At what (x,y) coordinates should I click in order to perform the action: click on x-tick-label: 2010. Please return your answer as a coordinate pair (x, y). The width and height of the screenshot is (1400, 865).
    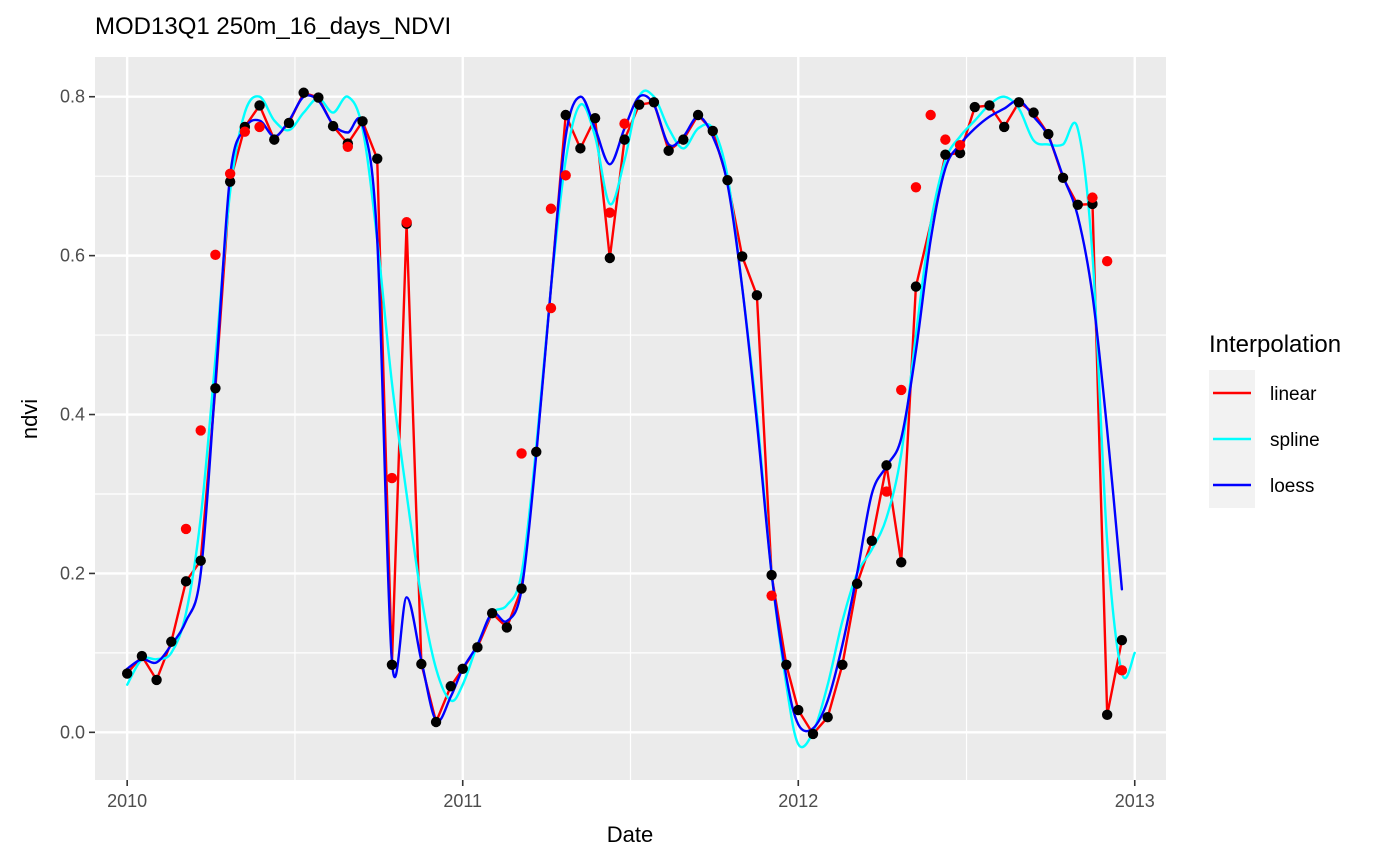
    Looking at the image, I should click on (127, 801).